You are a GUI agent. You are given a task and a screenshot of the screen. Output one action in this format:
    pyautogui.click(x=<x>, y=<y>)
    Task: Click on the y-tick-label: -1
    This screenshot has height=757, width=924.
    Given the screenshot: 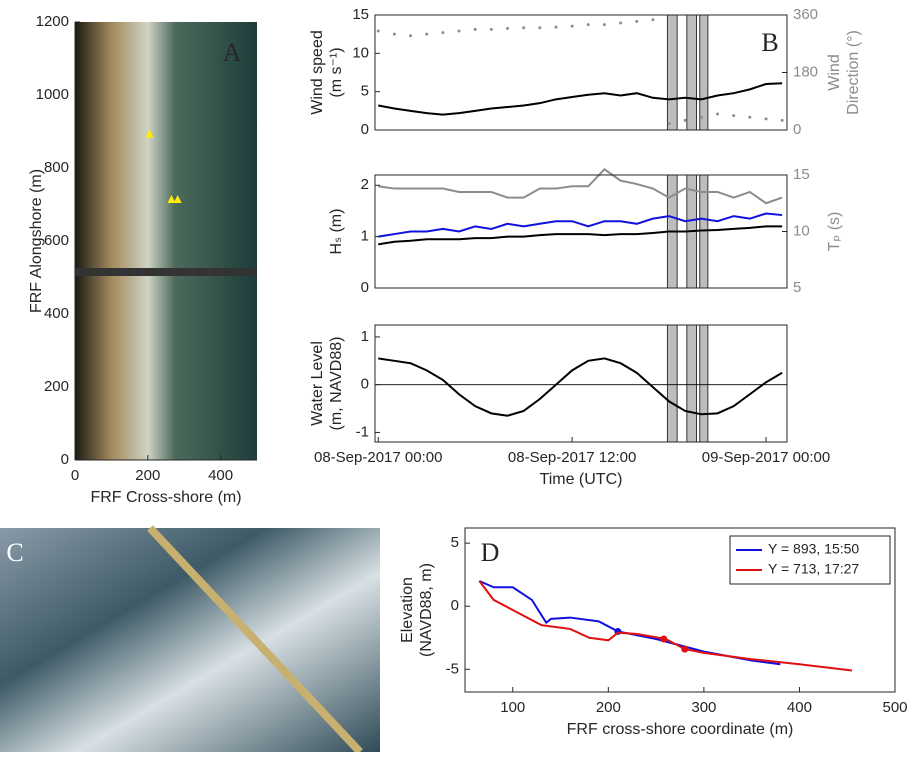 What is the action you would take?
    pyautogui.click(x=362, y=431)
    